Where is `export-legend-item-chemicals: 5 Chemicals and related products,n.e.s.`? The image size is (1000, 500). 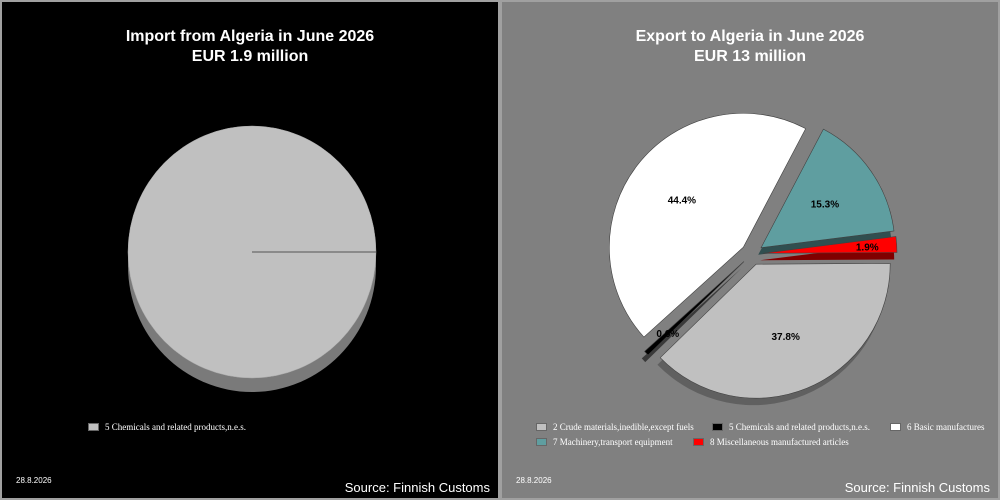 export-legend-item-chemicals: 5 Chemicals and related products,n.e.s. is located at coordinates (791, 427).